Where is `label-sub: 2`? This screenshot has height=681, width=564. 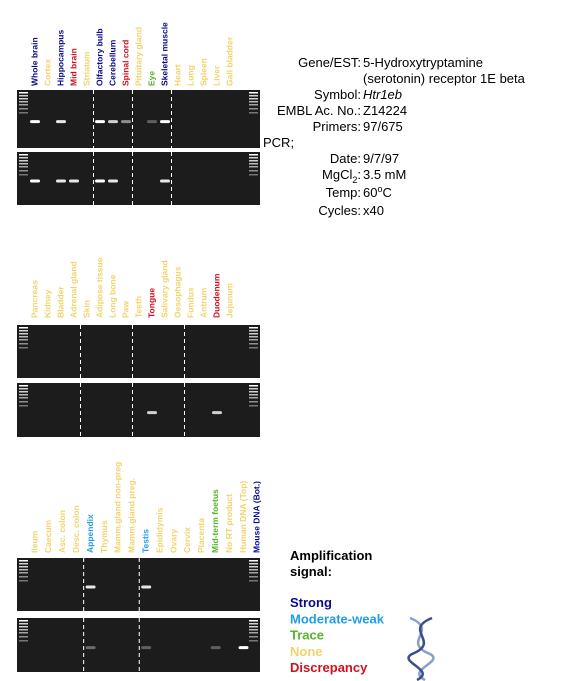
label-sub: 2 is located at coordinates (354, 180).